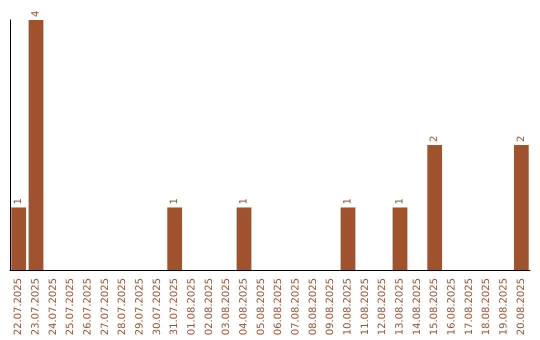  I want to click on x-tick-label: 07.08.2025, so click(296, 307).